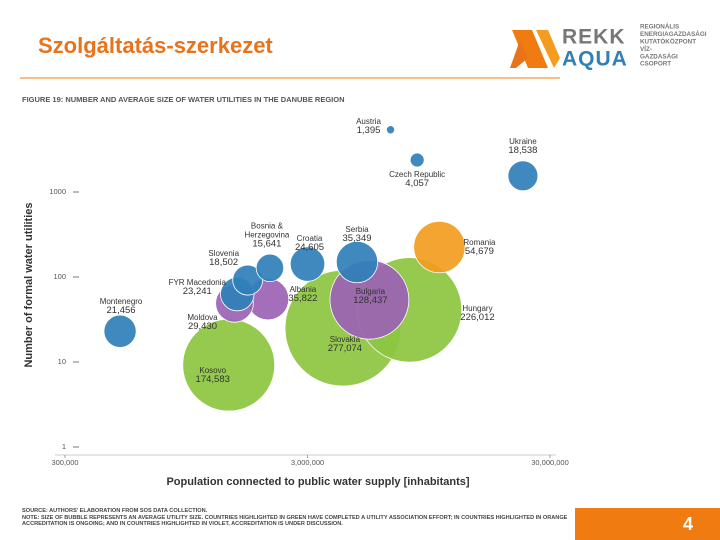 This screenshot has width=720, height=540. I want to click on bubble-label: Romania 54,679, so click(479, 247).